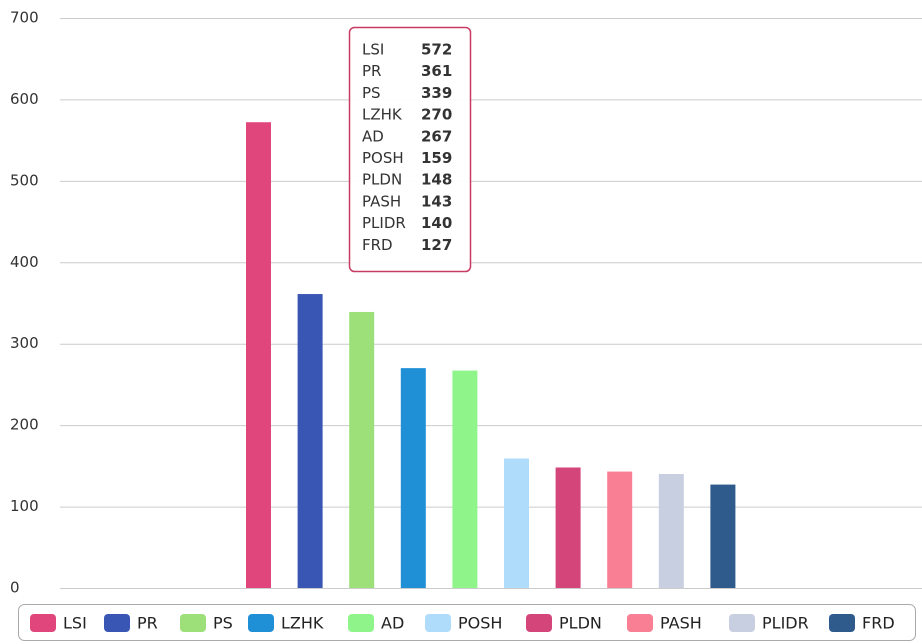  Describe the element at coordinates (384, 223) in the screenshot. I see `tooltip-label: PLIDR` at that location.